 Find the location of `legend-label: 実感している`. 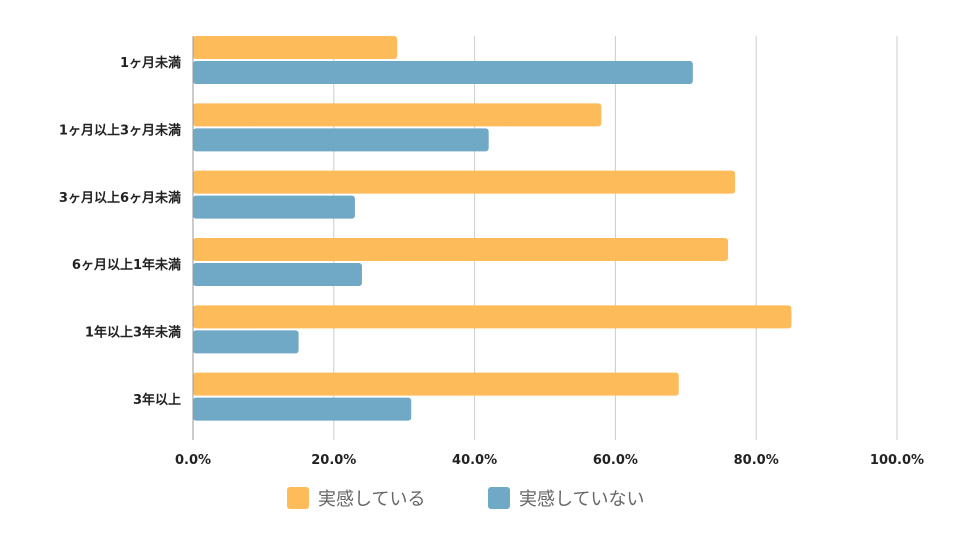

legend-label: 実感している is located at coordinates (371, 499).